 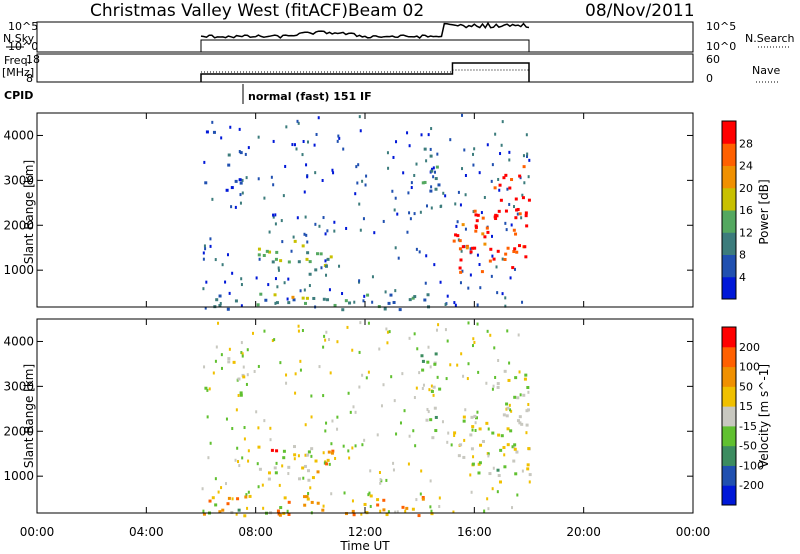 I want to click on nsky-tick-bottom: 10^0, so click(x=23, y=46).